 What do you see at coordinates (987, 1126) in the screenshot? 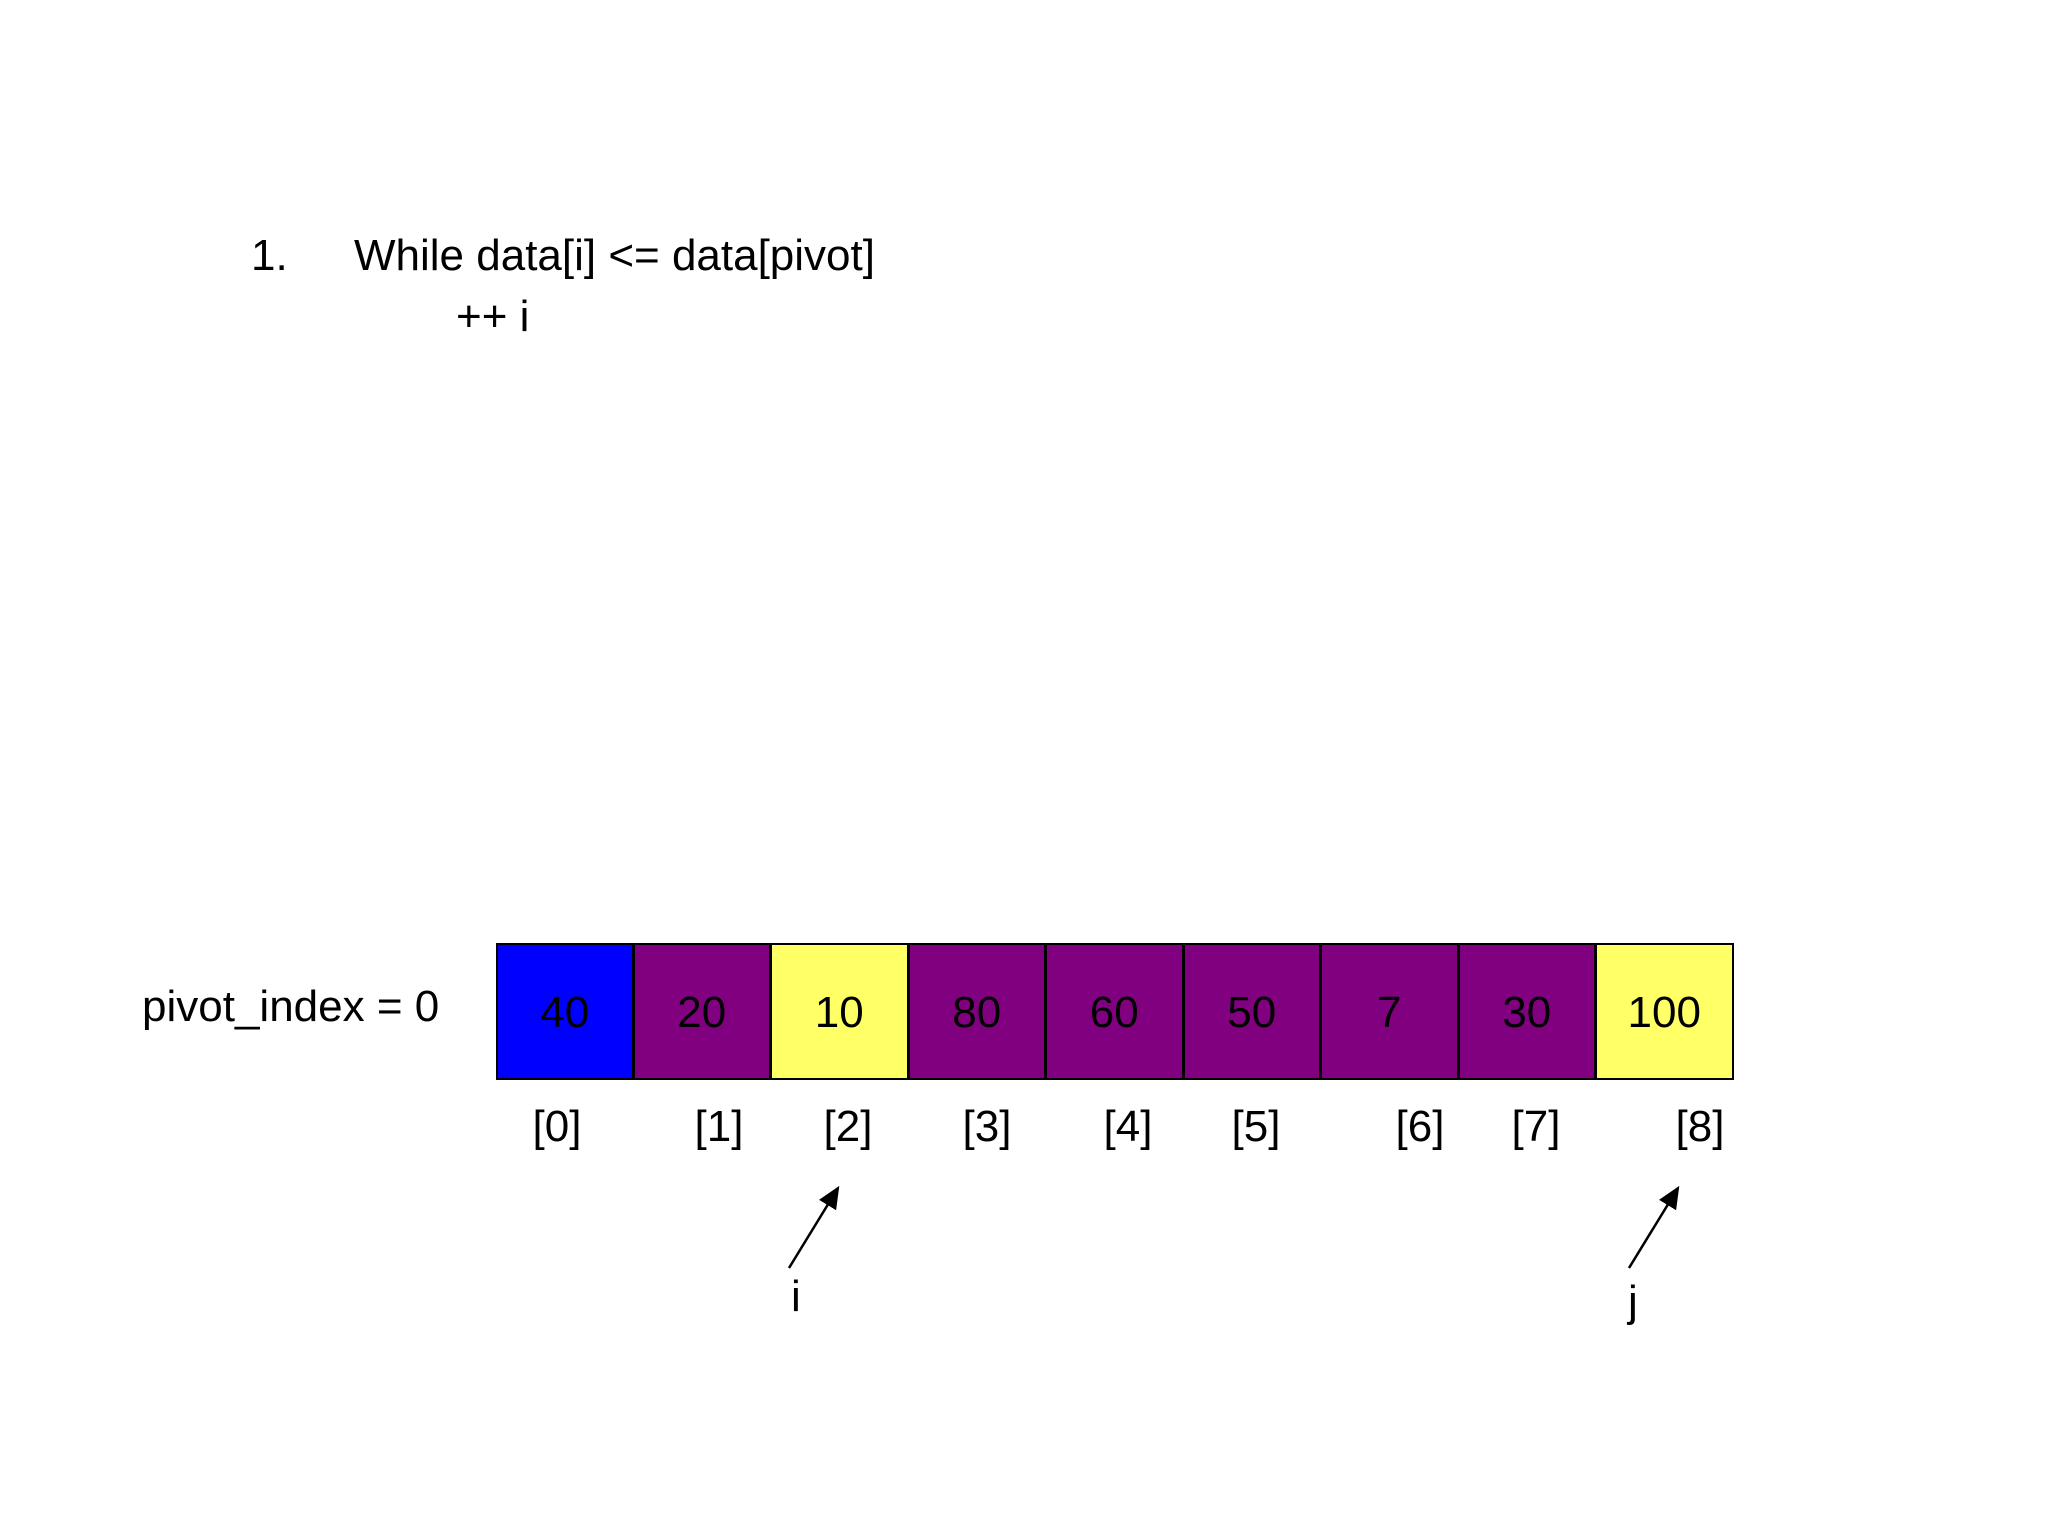
I see `array-index-label: [3]` at bounding box center [987, 1126].